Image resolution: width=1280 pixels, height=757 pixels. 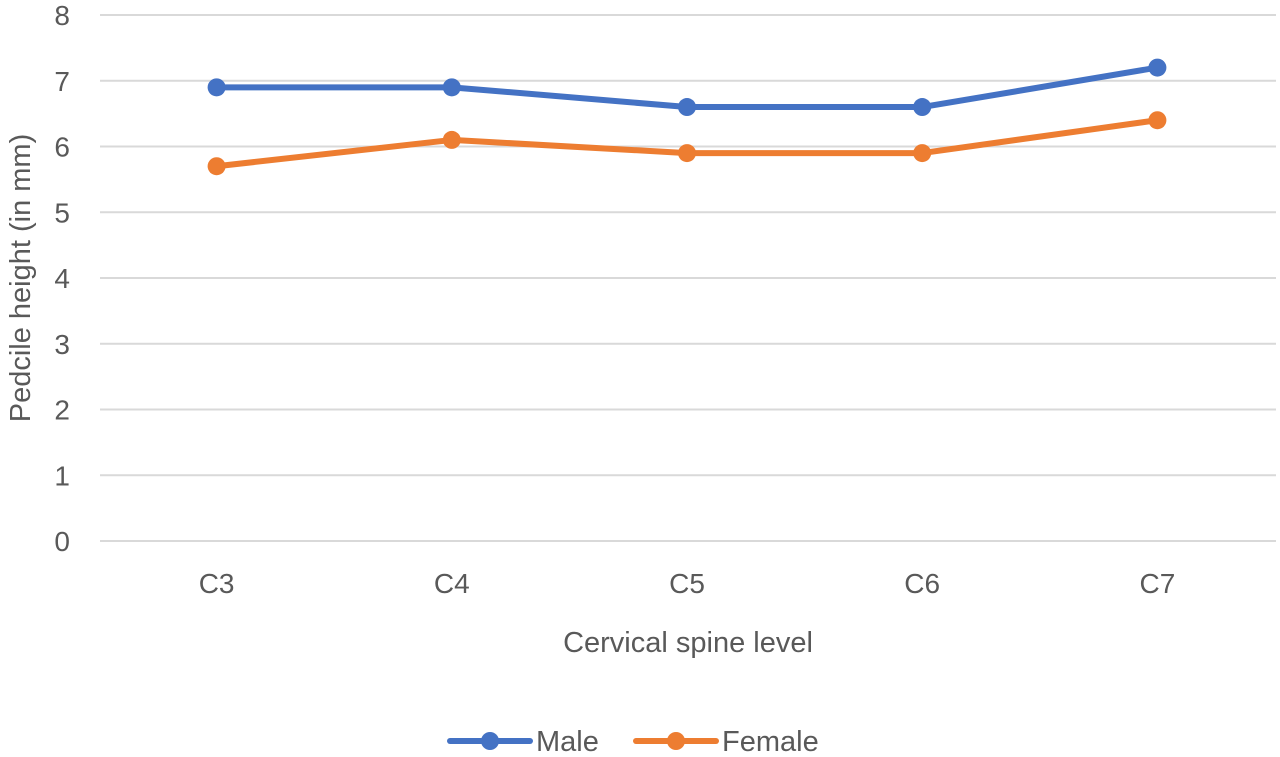 I want to click on legend-label: Female, so click(x=770, y=741).